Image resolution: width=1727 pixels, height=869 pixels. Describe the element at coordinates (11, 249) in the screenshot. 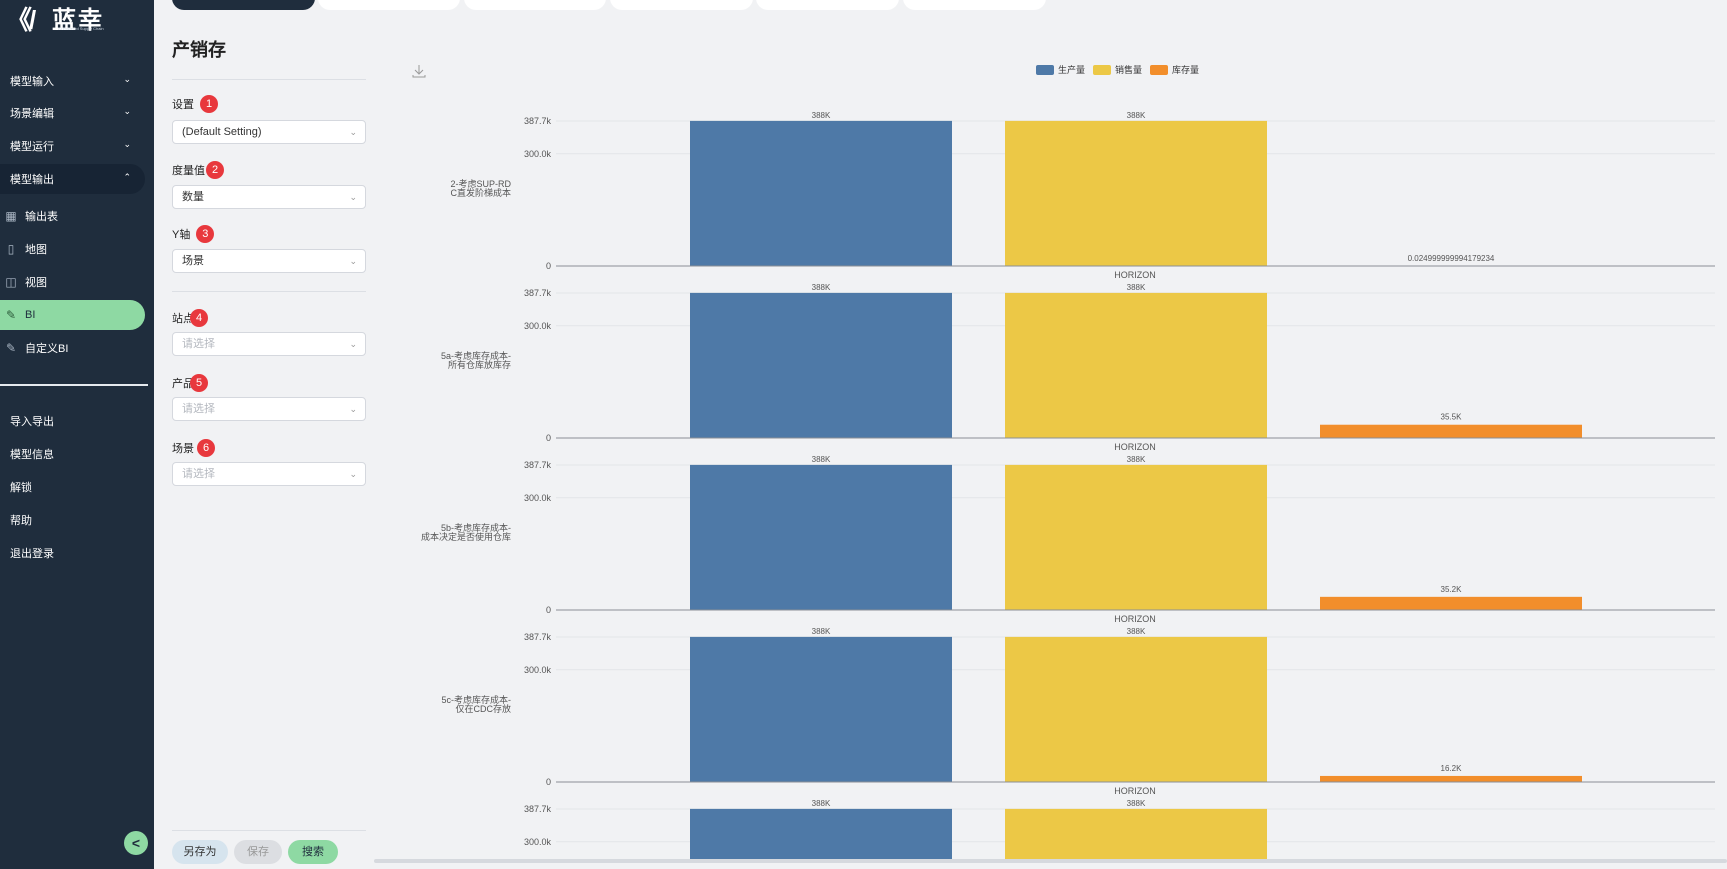

I see `map-icon: ▯` at that location.